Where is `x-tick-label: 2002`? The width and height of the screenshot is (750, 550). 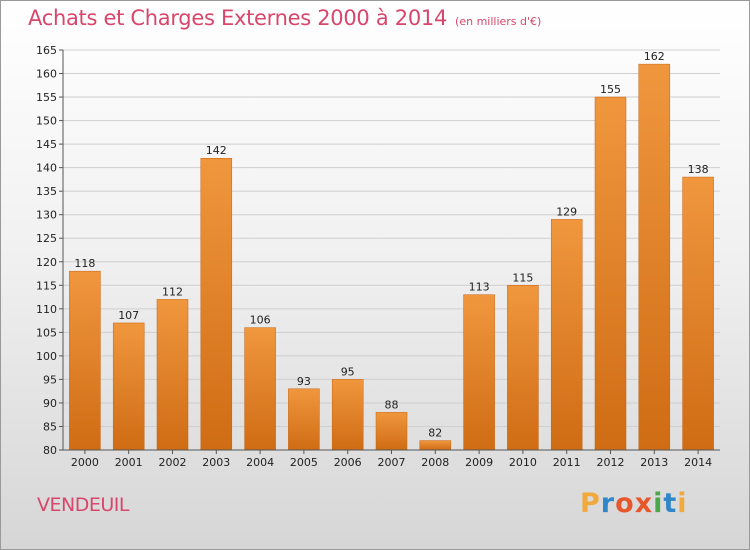 x-tick-label: 2002 is located at coordinates (173, 462).